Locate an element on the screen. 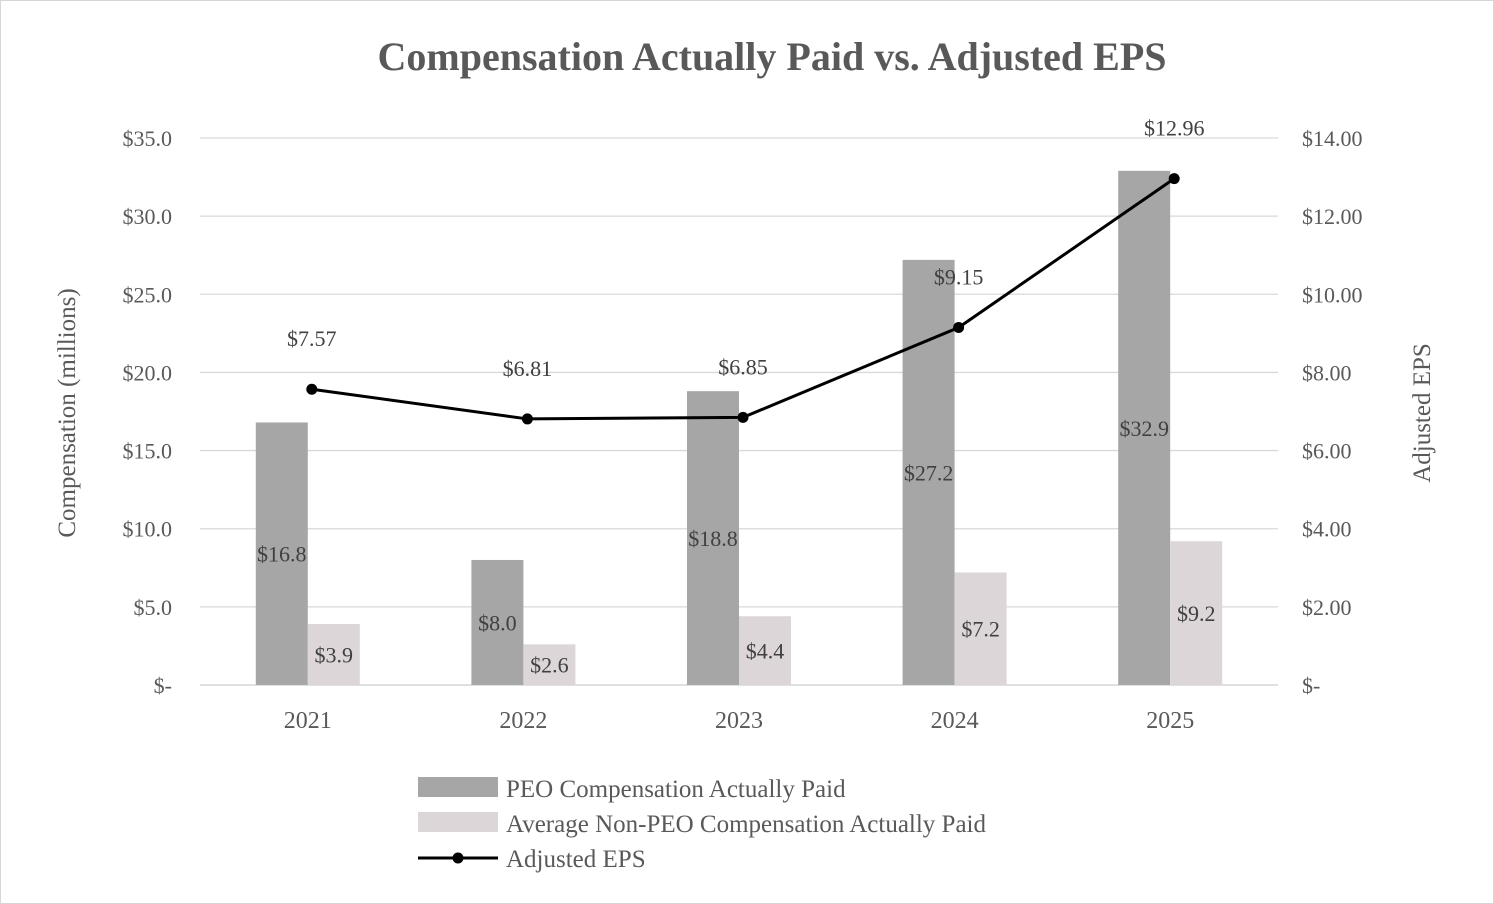 Image resolution: width=1494 pixels, height=904 pixels. peo-bar-label: $32.9 is located at coordinates (1144, 428).